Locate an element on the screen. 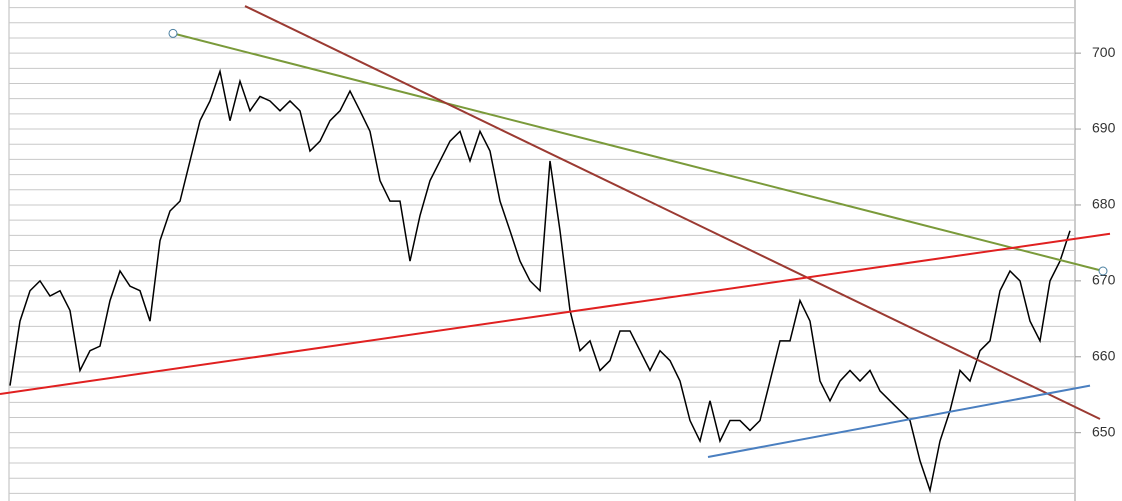  y-tick-label: 700 is located at coordinates (1104, 52).